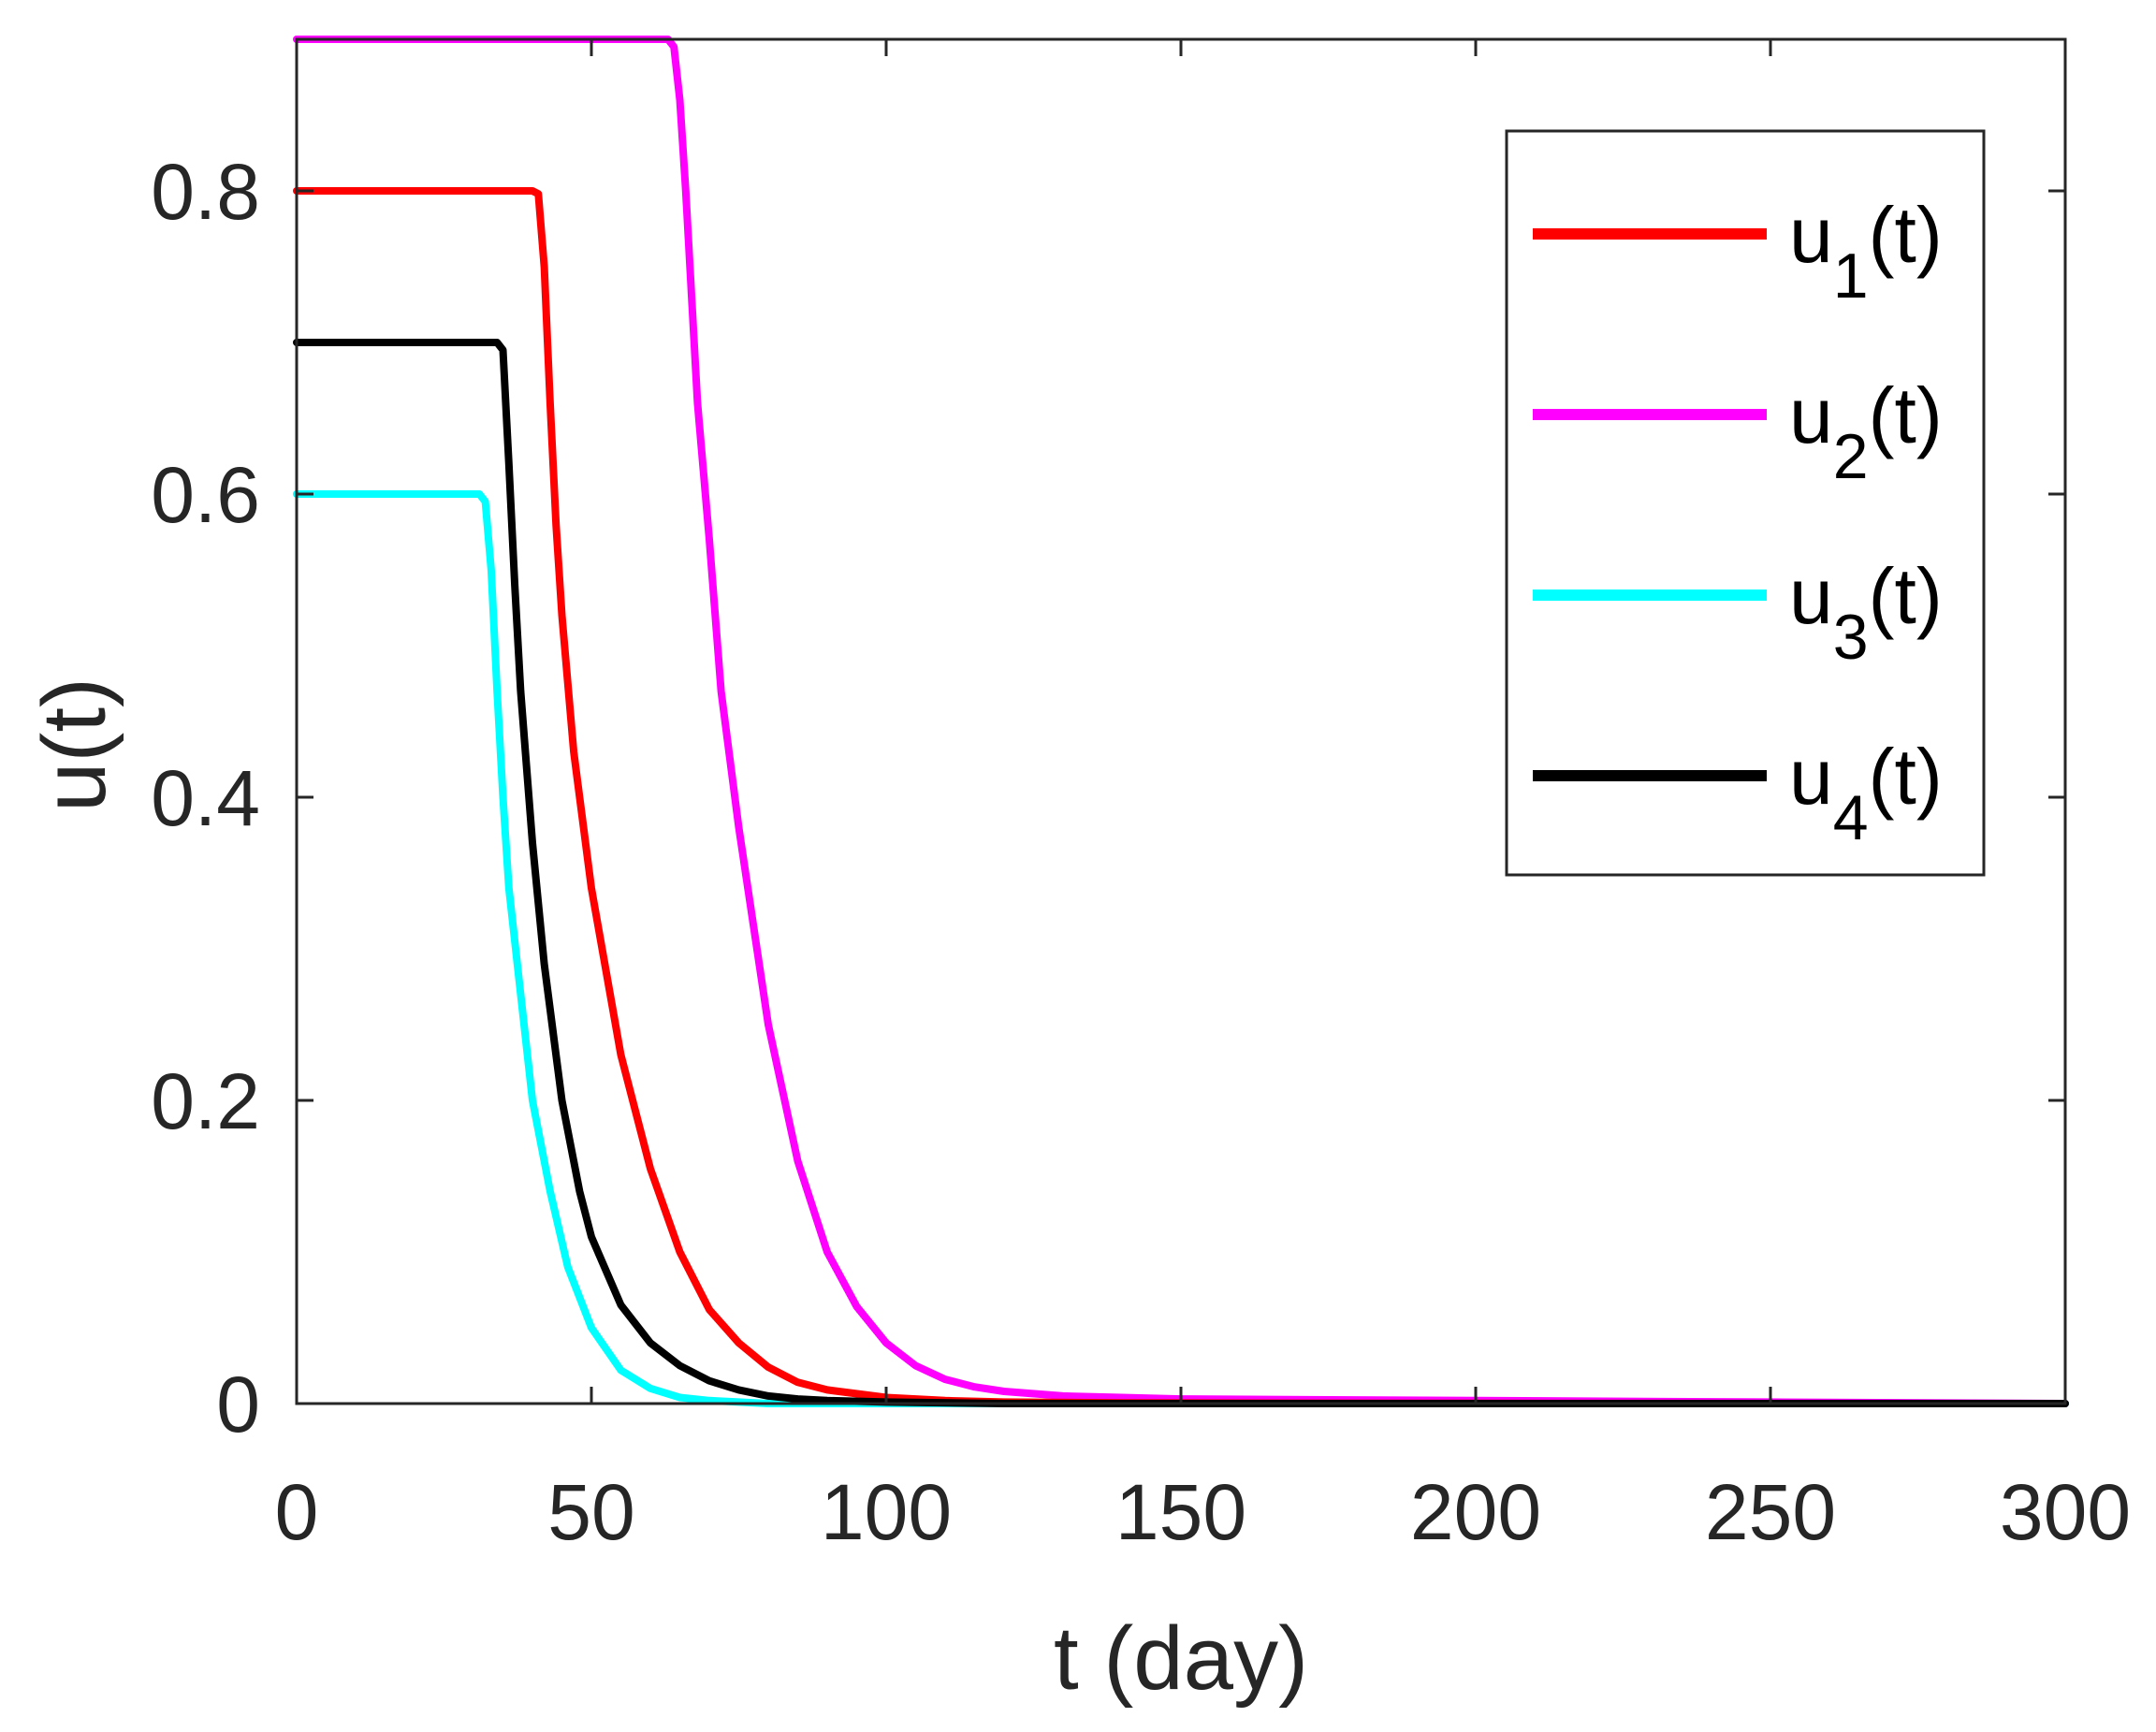 The height and width of the screenshot is (1732, 2156). What do you see at coordinates (1181, 1658) in the screenshot?
I see `x-axis-label: t (day)` at bounding box center [1181, 1658].